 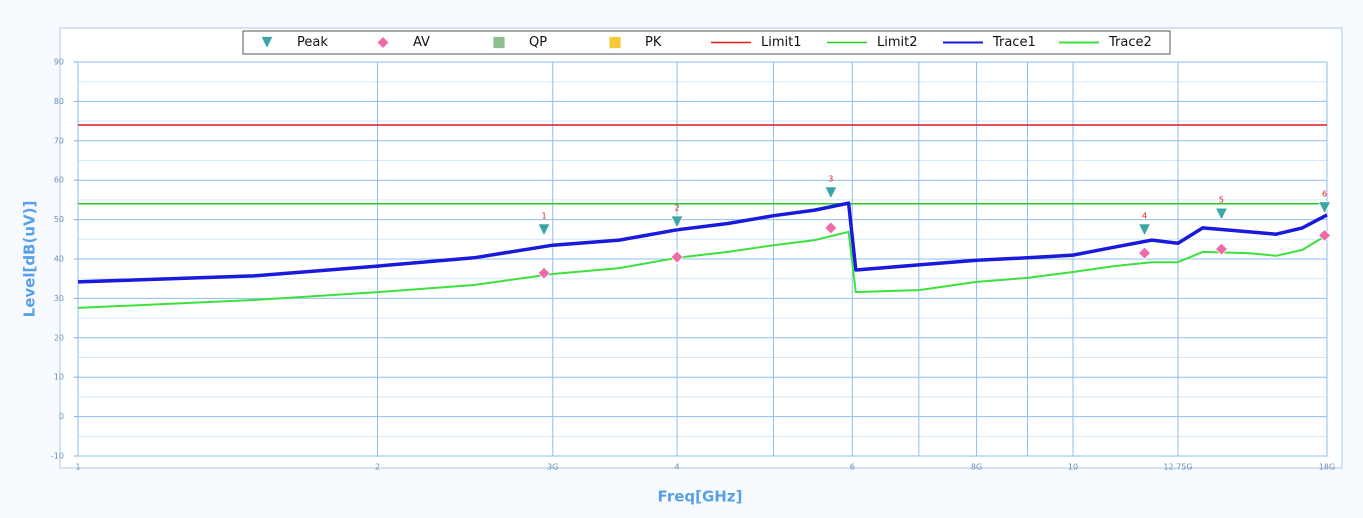 I want to click on y-tick-label: 30, so click(x=59, y=298).